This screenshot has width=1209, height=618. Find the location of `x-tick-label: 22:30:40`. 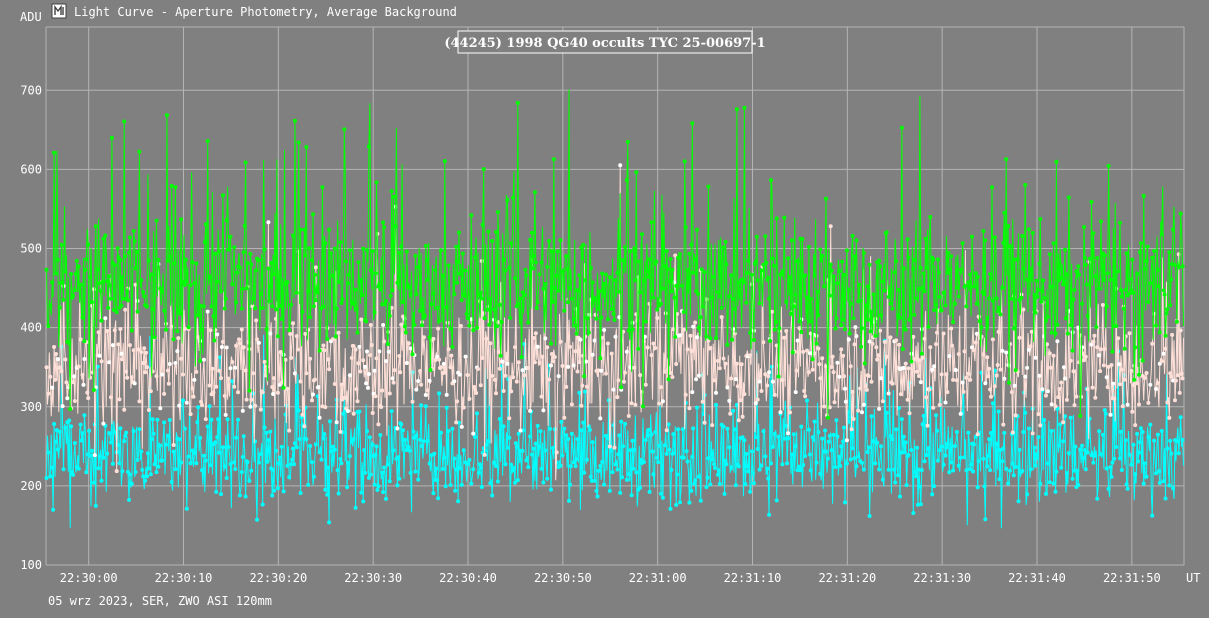

x-tick-label: 22:30:40 is located at coordinates (468, 578).